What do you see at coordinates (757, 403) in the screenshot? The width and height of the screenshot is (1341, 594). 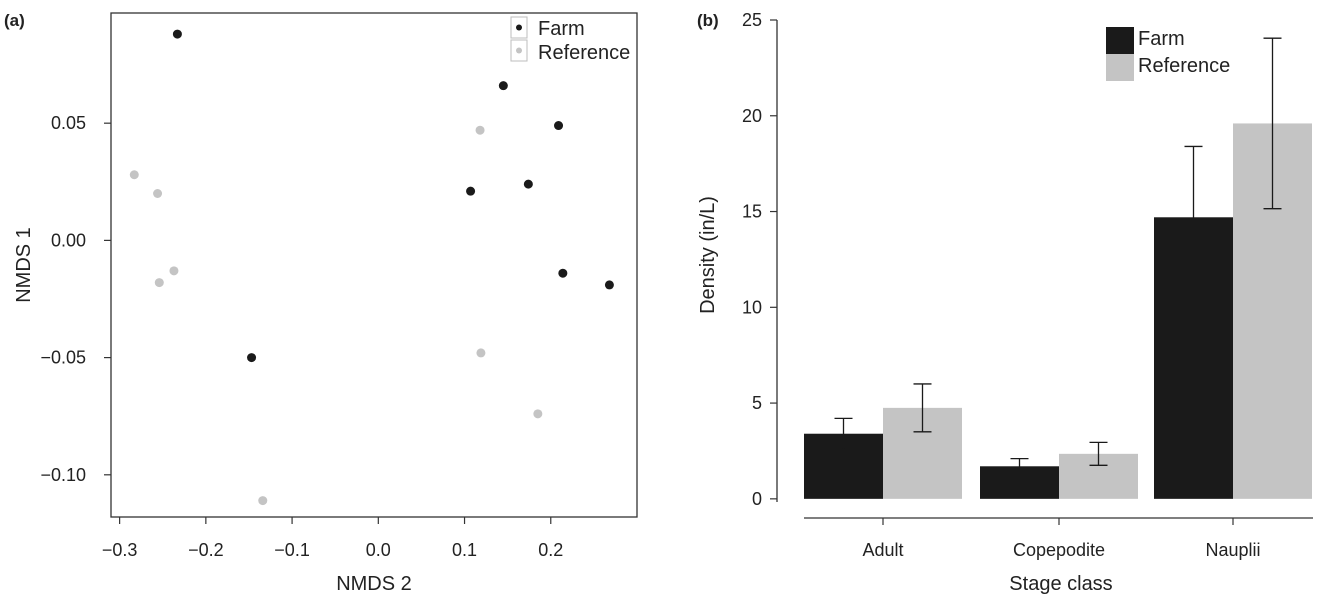 I see `panel-b-y-tick-label: 5` at bounding box center [757, 403].